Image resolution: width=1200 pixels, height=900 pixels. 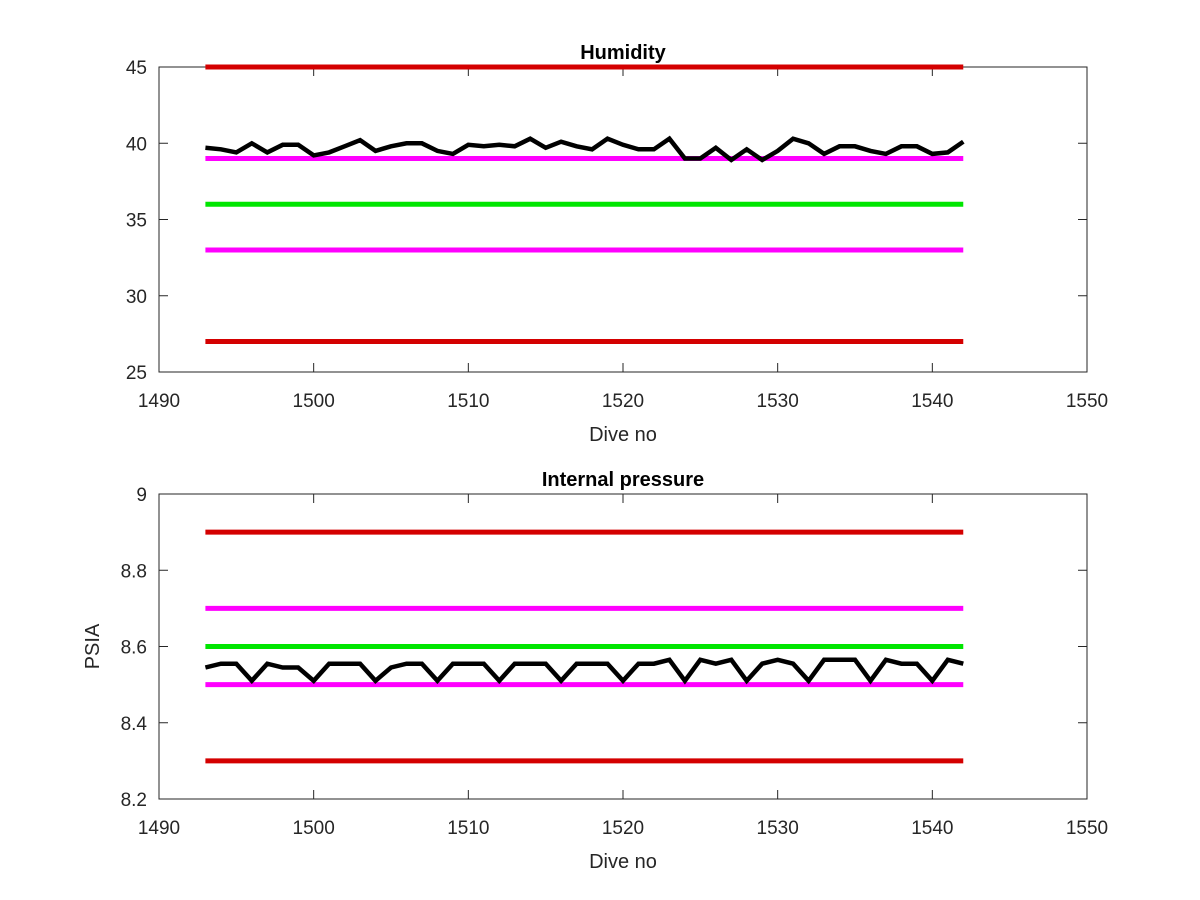 What do you see at coordinates (136, 221) in the screenshot?
I see `y-tick-label: 35` at bounding box center [136, 221].